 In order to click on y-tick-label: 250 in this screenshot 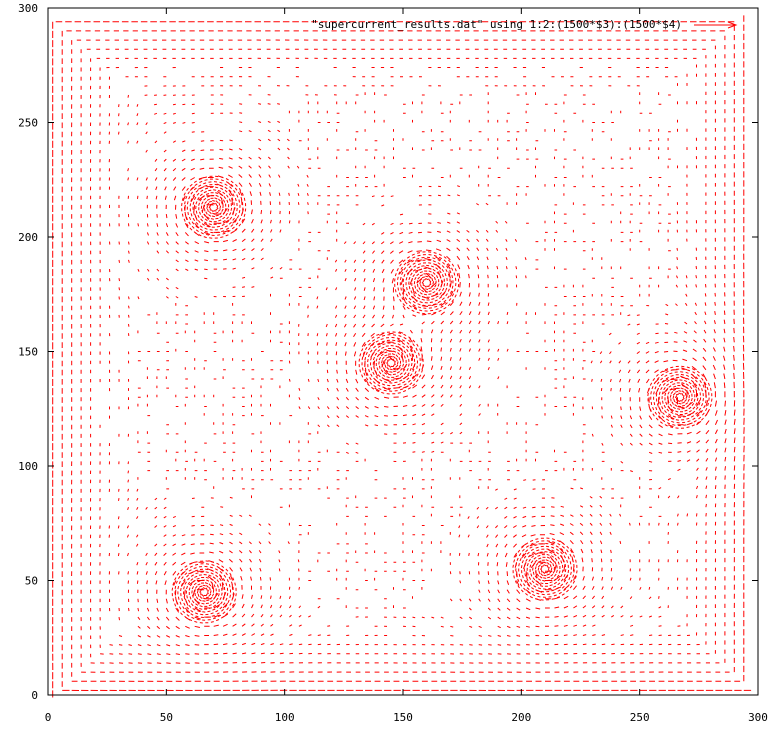, I will do `click(28, 123)`.